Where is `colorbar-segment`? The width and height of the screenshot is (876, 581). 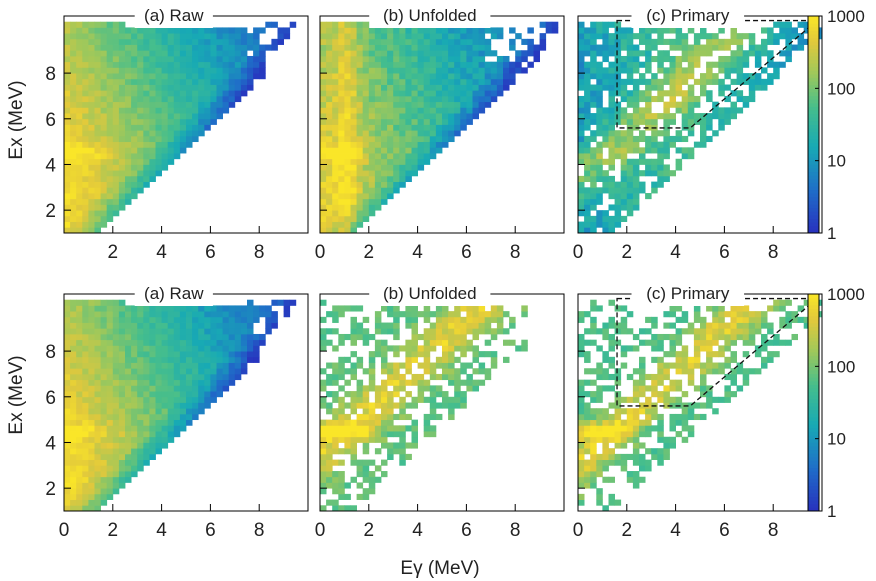
colorbar-segment is located at coordinates (813, 328).